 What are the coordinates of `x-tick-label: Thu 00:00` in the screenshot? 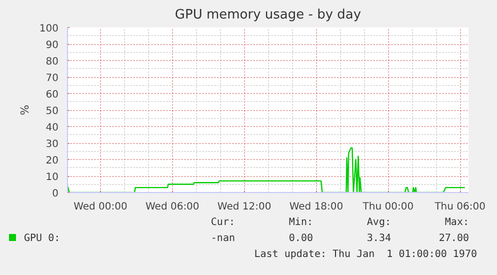 It's located at (388, 207).